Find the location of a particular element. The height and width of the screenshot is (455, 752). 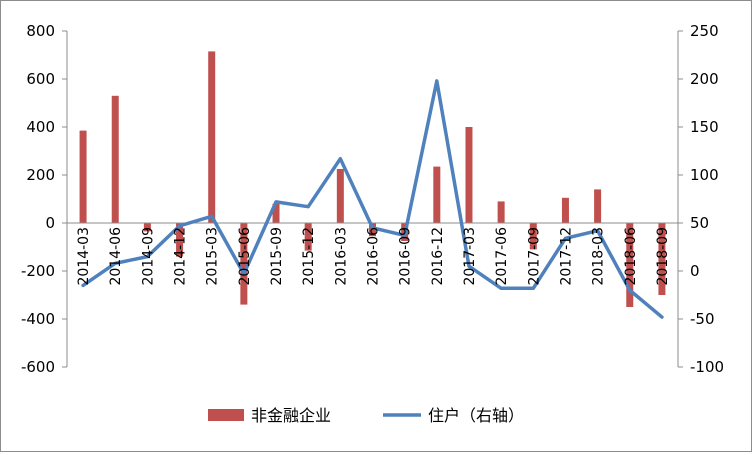

right-tick-label: -50 is located at coordinates (702, 319).